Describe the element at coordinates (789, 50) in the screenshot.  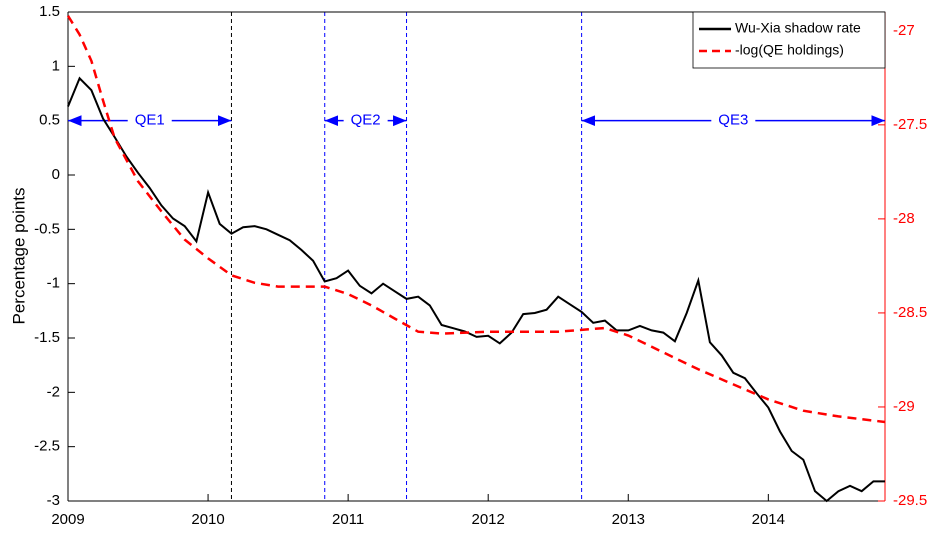
I see `legend-label: -log(QE holdings)` at that location.